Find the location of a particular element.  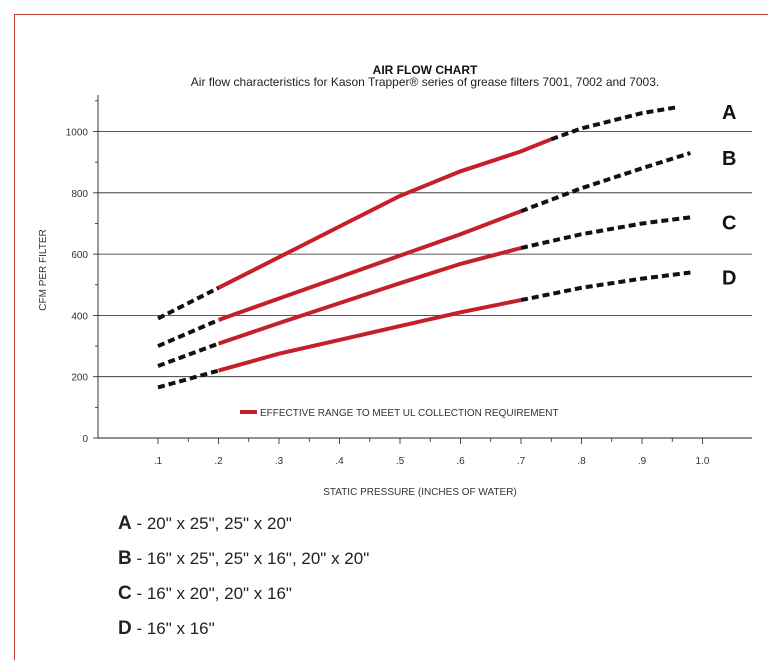

size-row-c: C - 16" x 20", 20" x 16" is located at coordinates (243, 599).